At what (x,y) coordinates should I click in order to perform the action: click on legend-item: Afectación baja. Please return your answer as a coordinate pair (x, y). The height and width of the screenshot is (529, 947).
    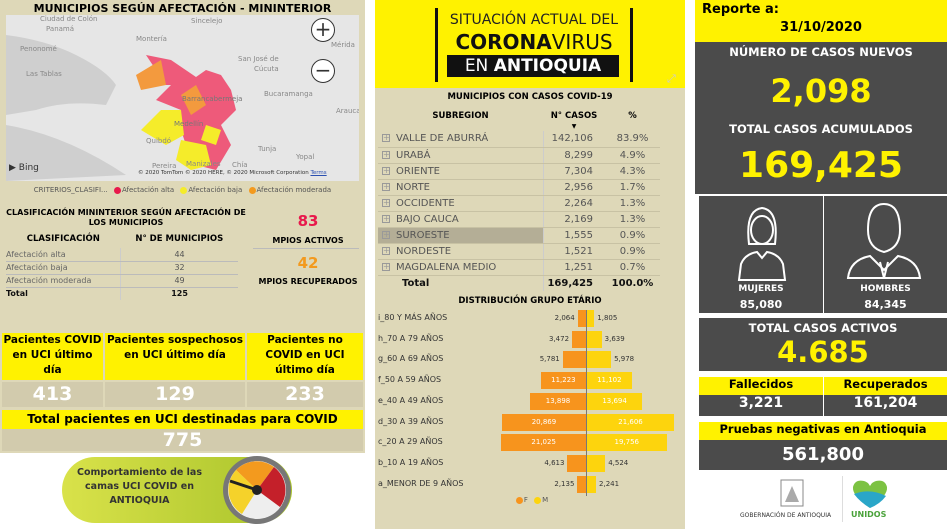
    Looking at the image, I should click on (215, 190).